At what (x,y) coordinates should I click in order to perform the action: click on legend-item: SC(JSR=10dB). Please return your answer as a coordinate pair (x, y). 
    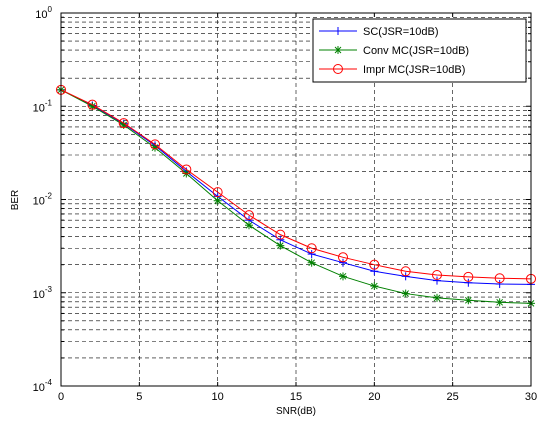
    Looking at the image, I should click on (379, 32).